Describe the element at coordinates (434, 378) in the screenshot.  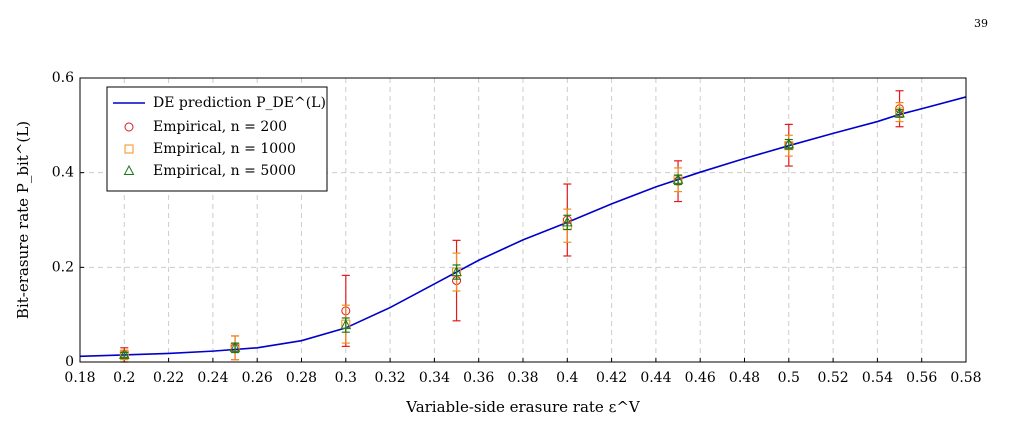
I see `x-tick-label: 0.34` at that location.